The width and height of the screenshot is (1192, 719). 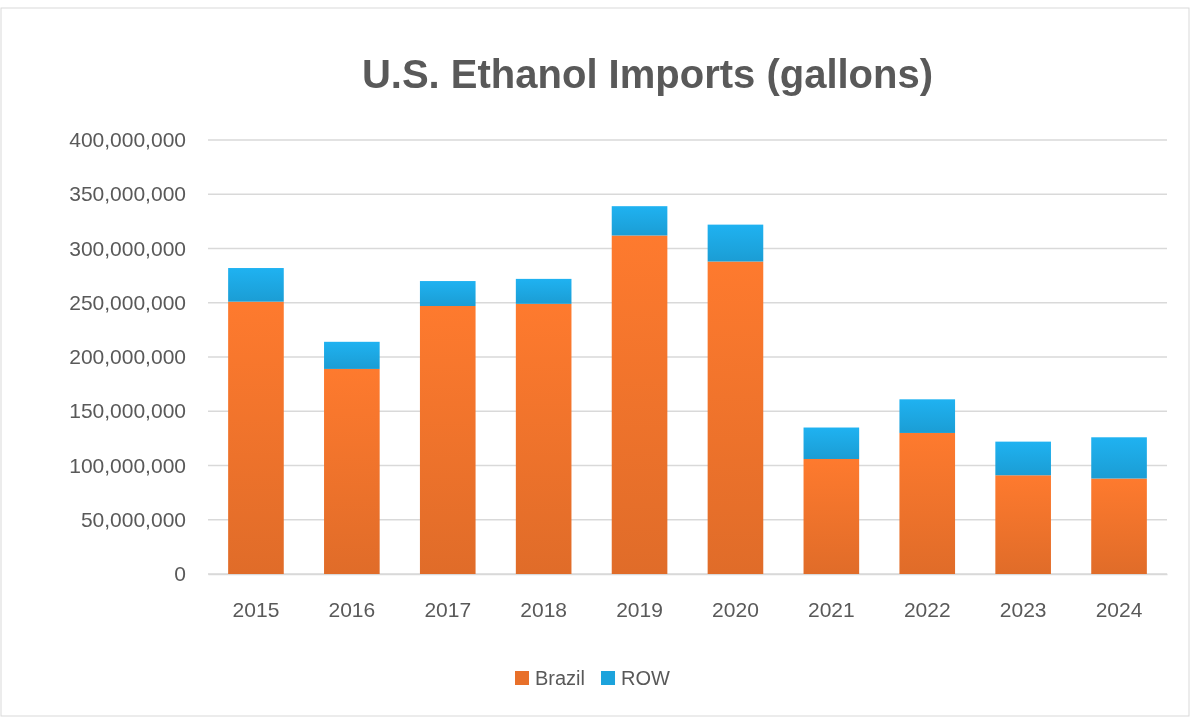 What do you see at coordinates (1023, 609) in the screenshot?
I see `x-tick-label: 2023` at bounding box center [1023, 609].